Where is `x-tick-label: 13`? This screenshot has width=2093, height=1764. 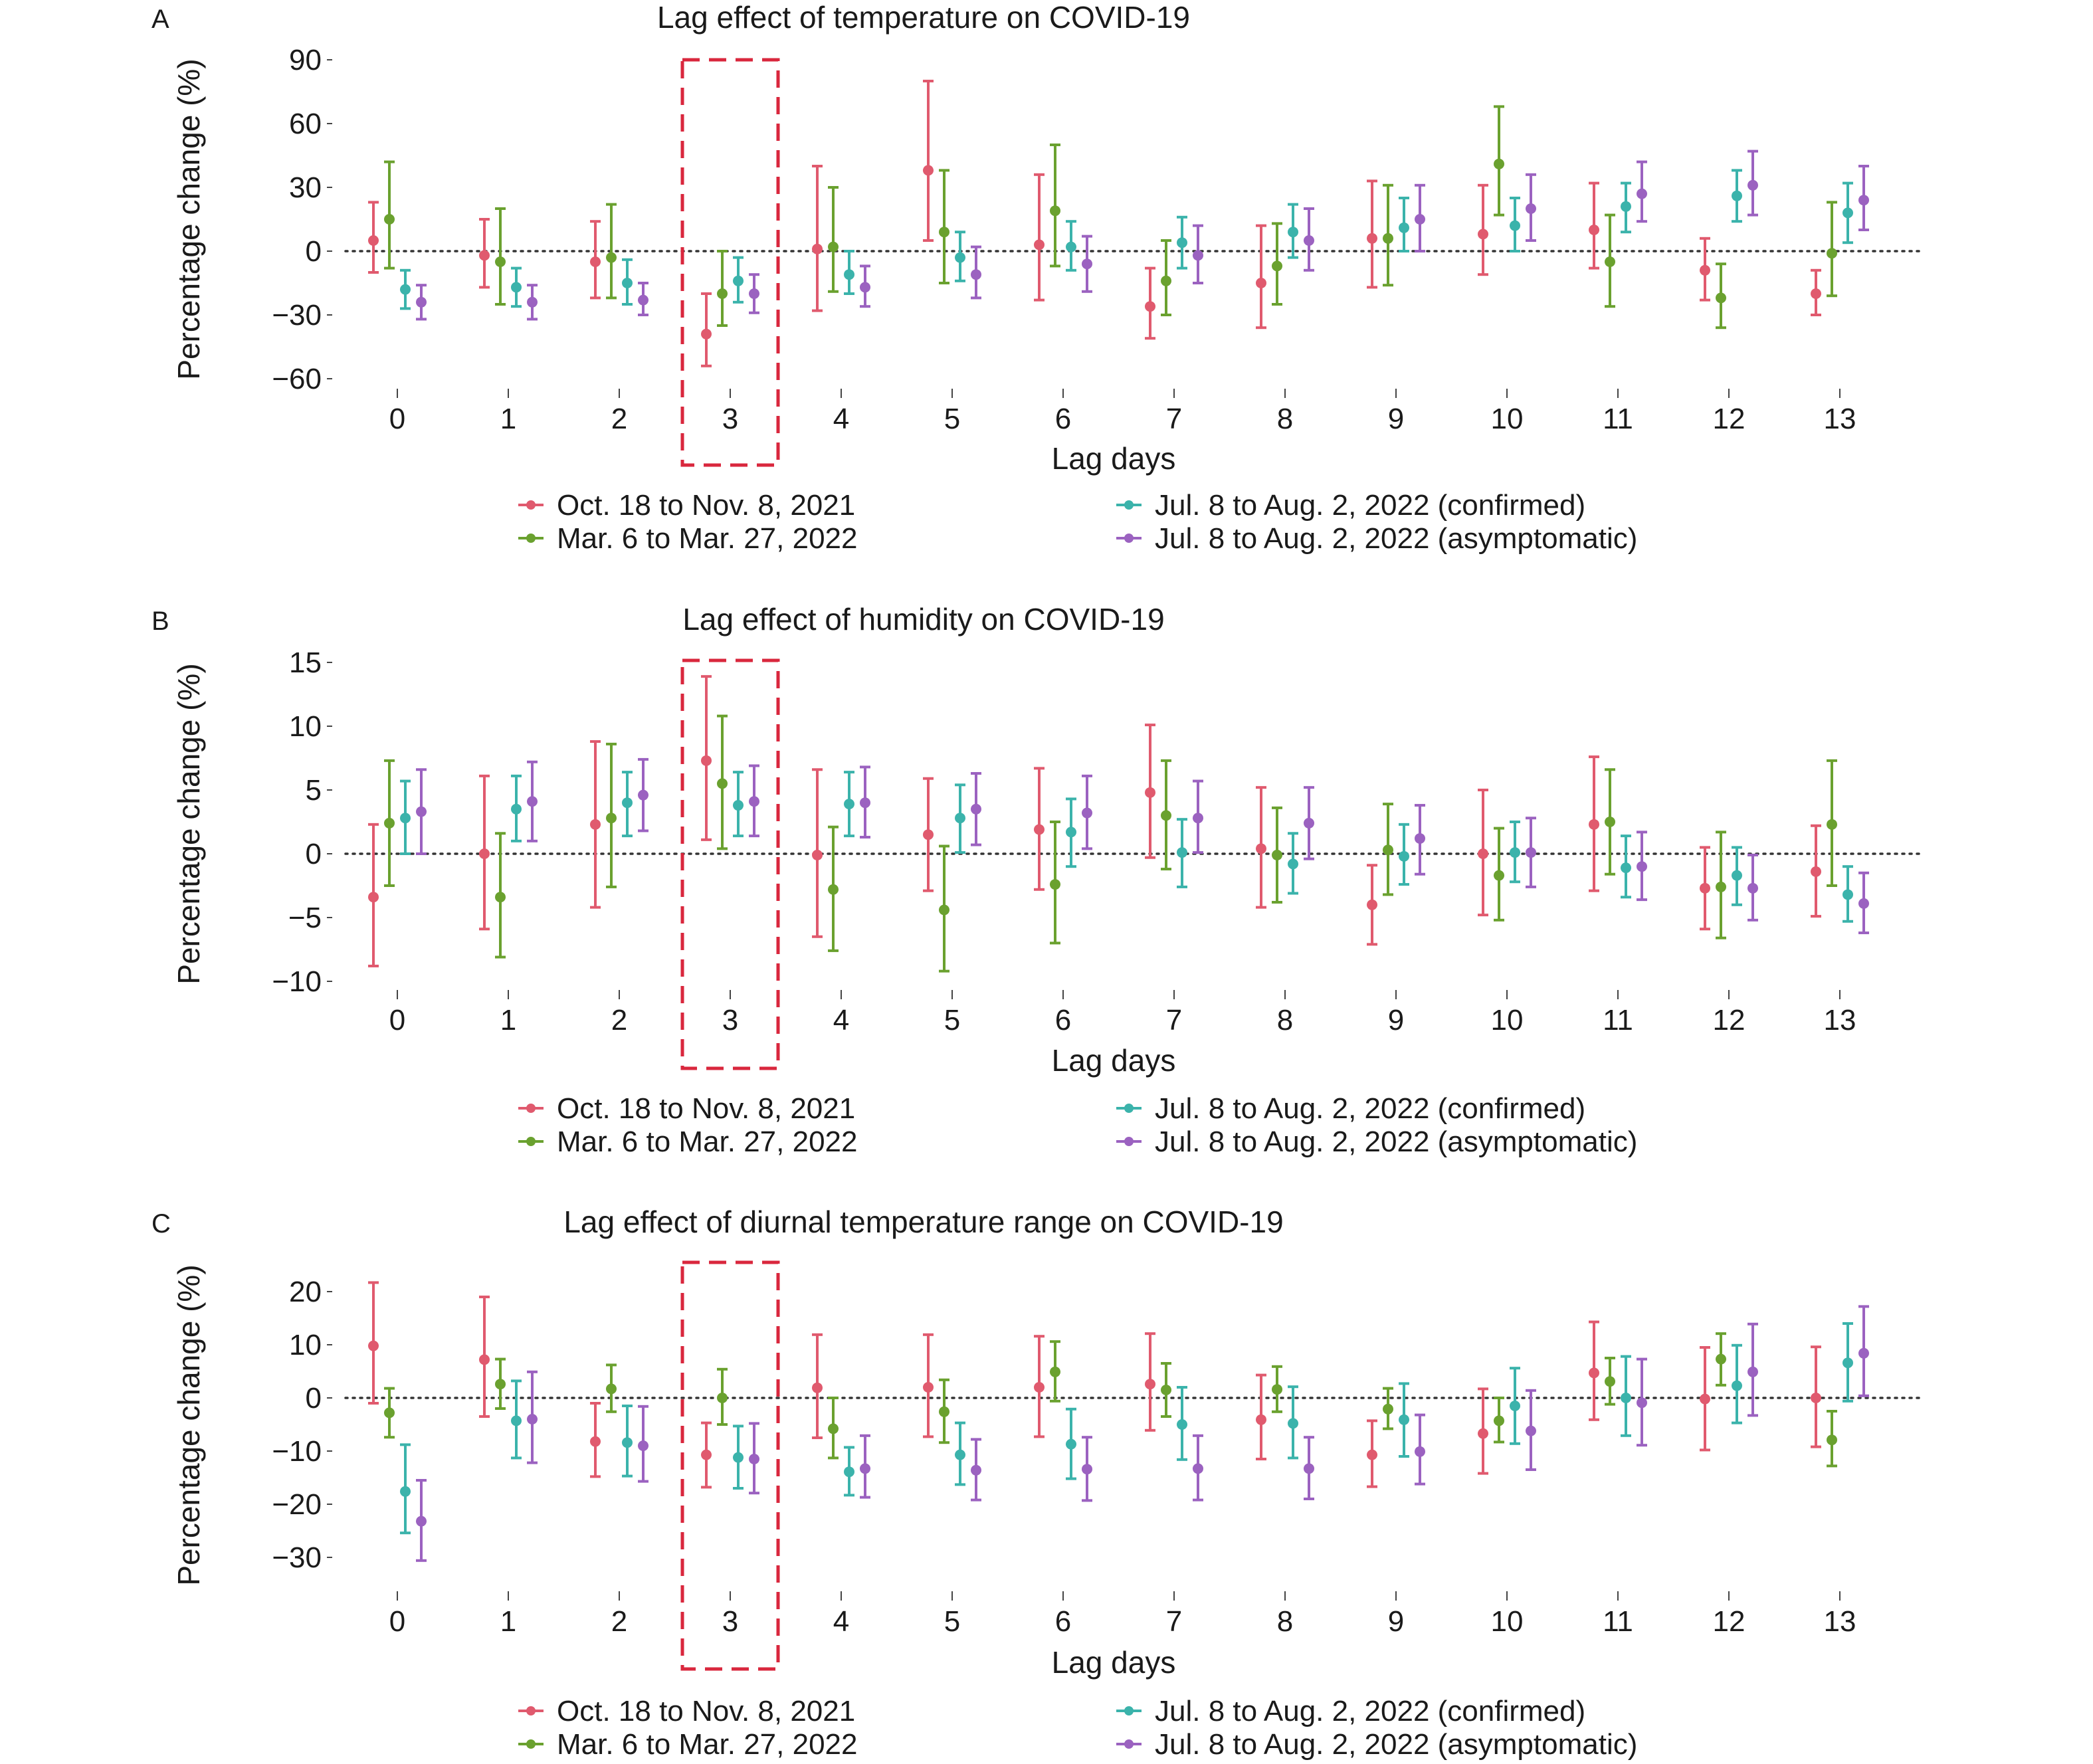
x-tick-label: 13 is located at coordinates (1840, 419).